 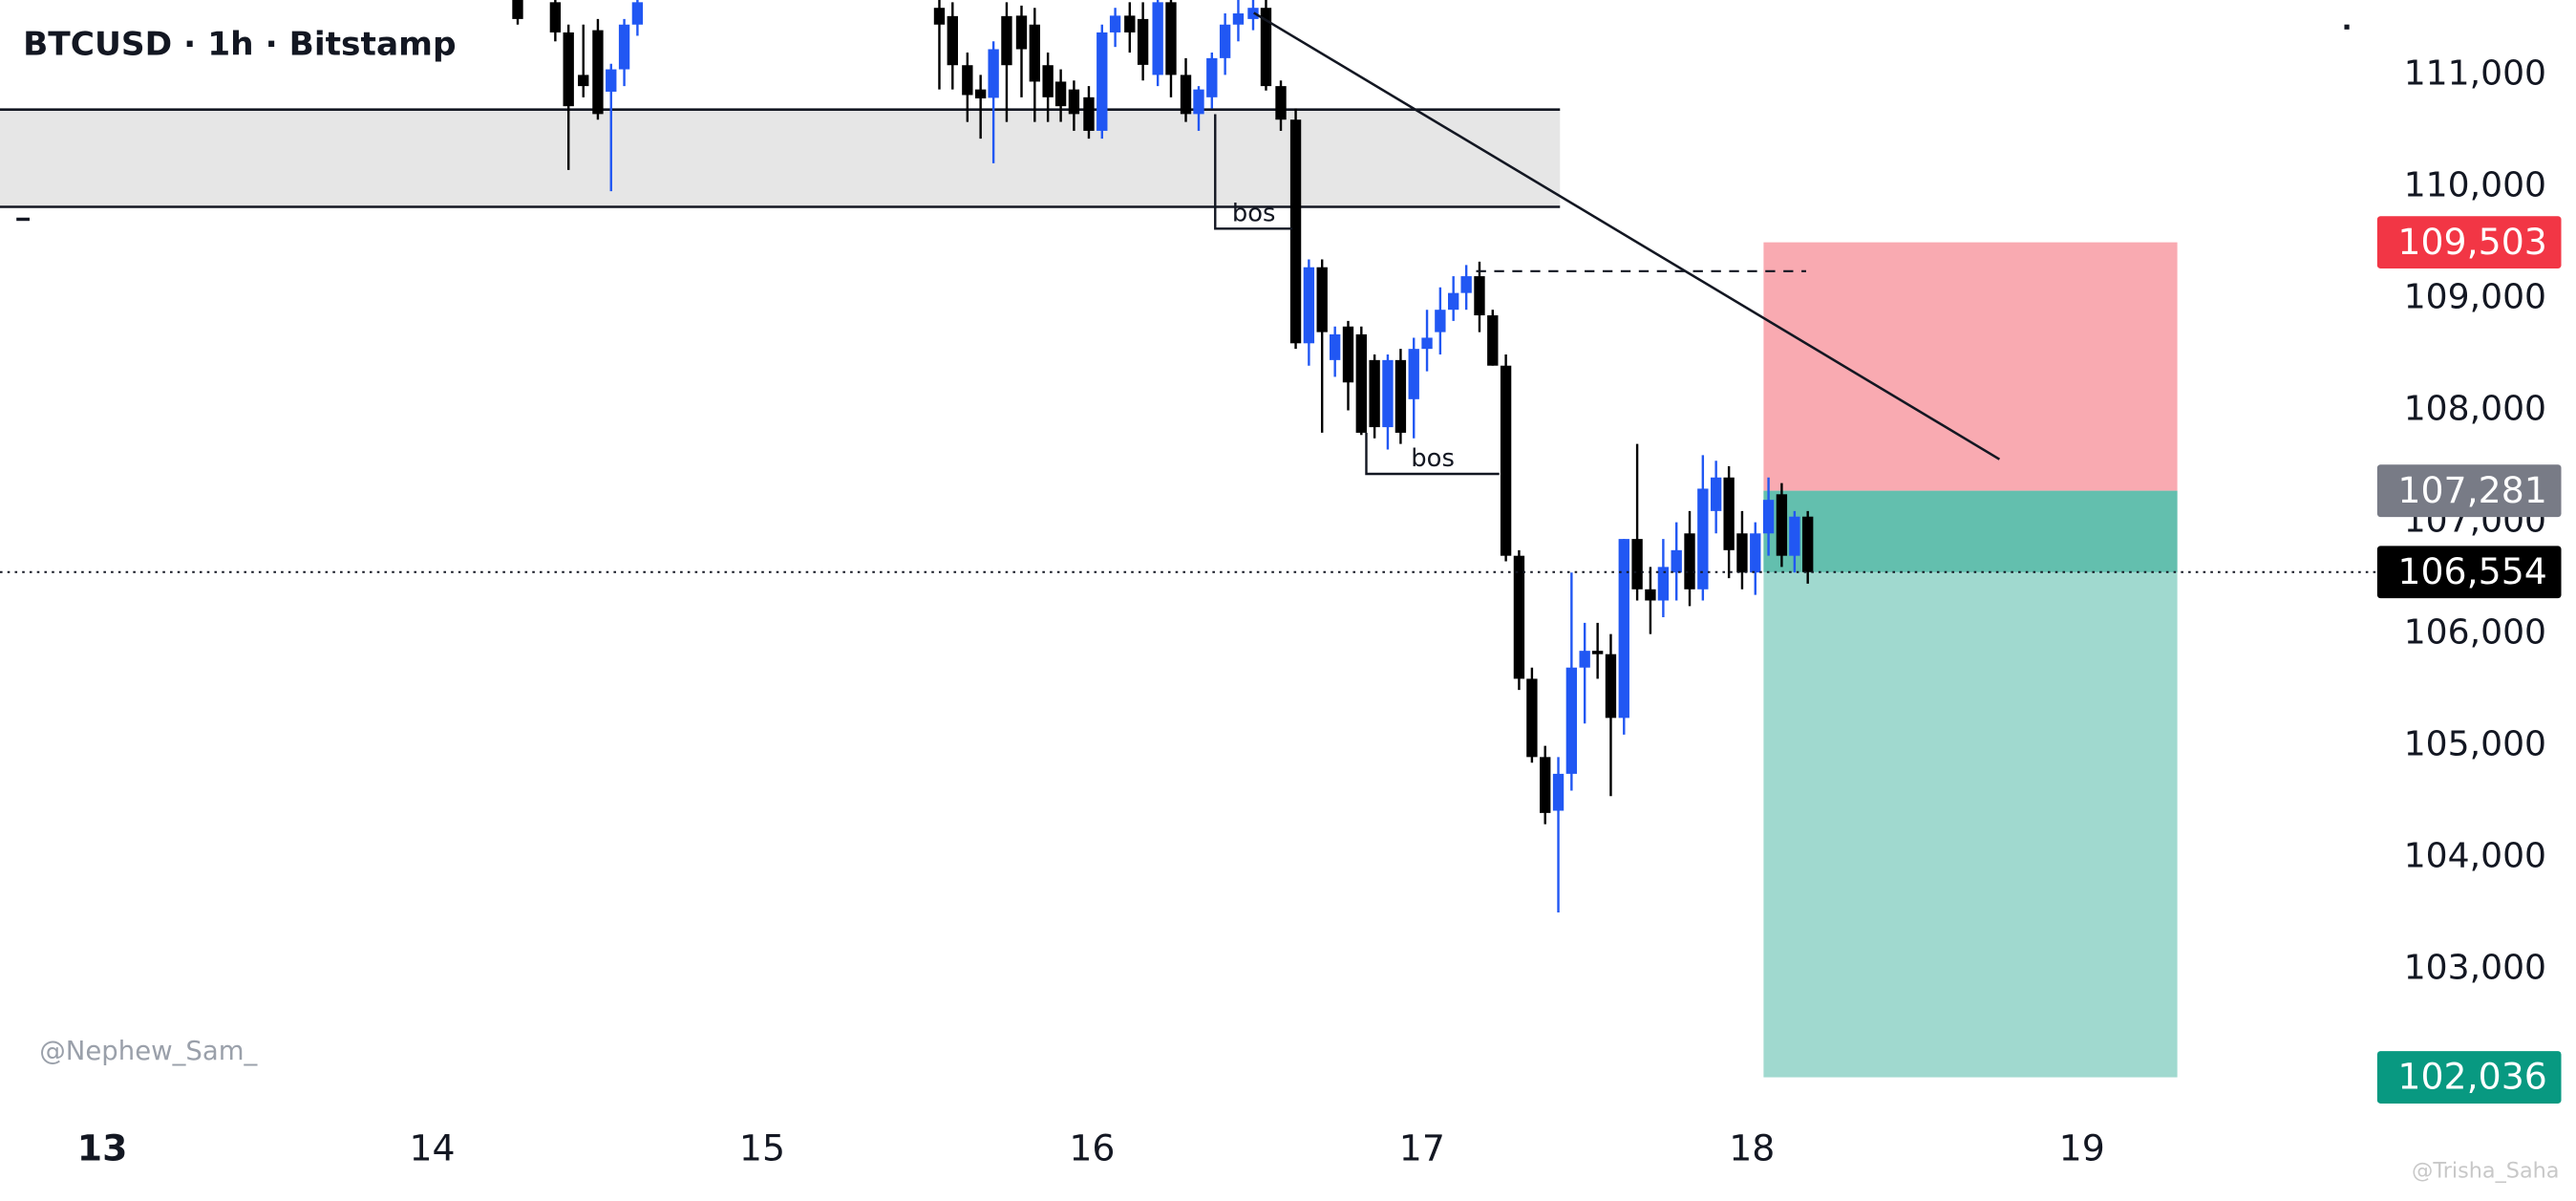 What do you see at coordinates (762, 1147) in the screenshot?
I see `x-tick-label: 15` at bounding box center [762, 1147].